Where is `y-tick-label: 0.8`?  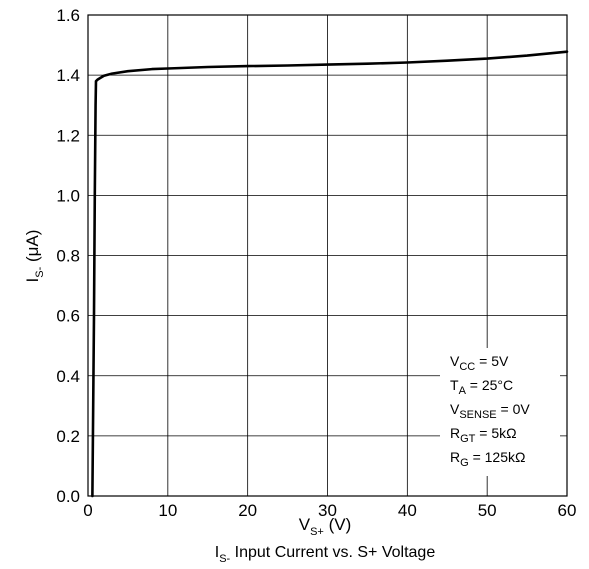
y-tick-label: 0.8 is located at coordinates (68, 256).